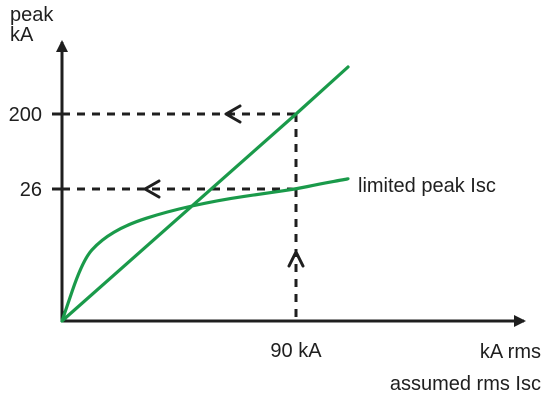 The image size is (552, 397). Describe the element at coordinates (31, 190) in the screenshot. I see `y-tick-label: 26` at that location.